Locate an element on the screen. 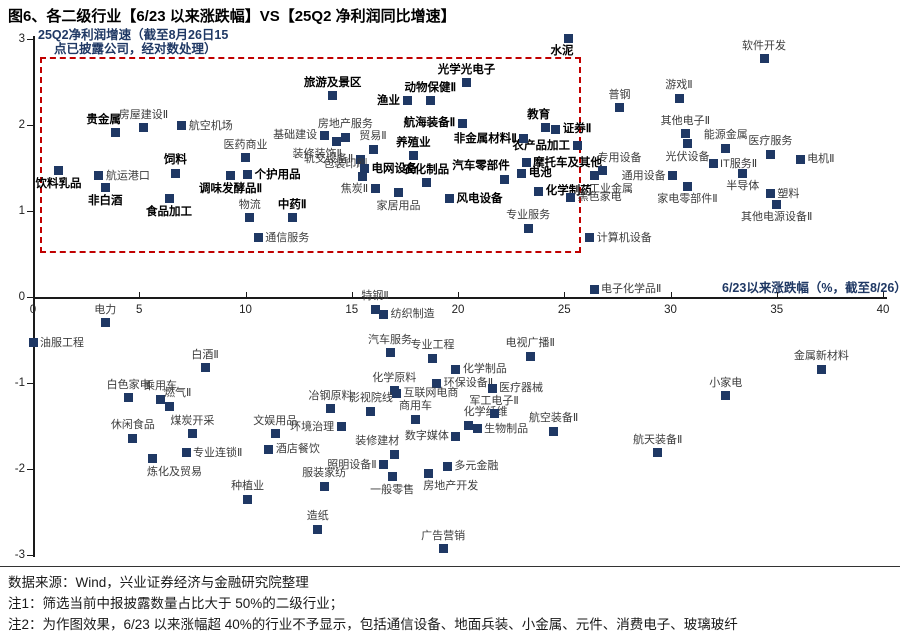 This screenshot has width=900, height=635. point-label: 动物保健Ⅱ is located at coordinates (430, 87).